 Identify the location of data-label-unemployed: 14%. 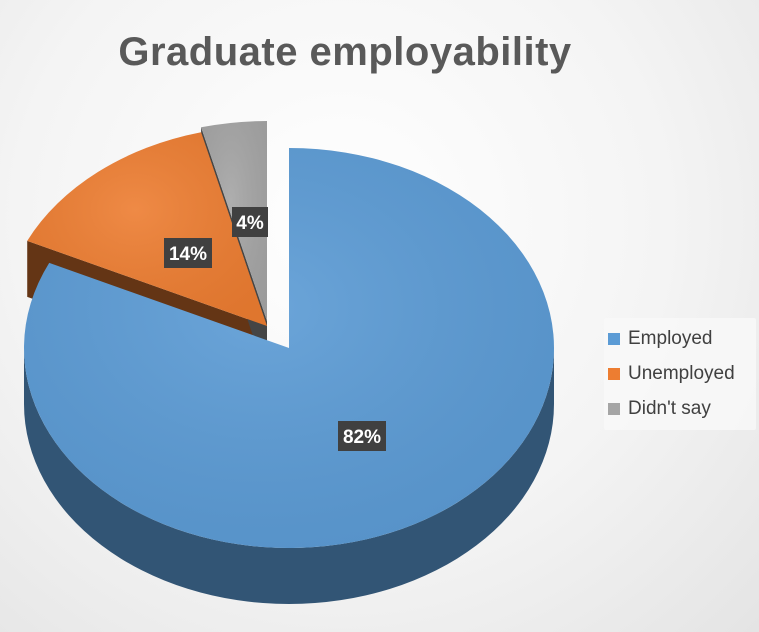
(188, 254).